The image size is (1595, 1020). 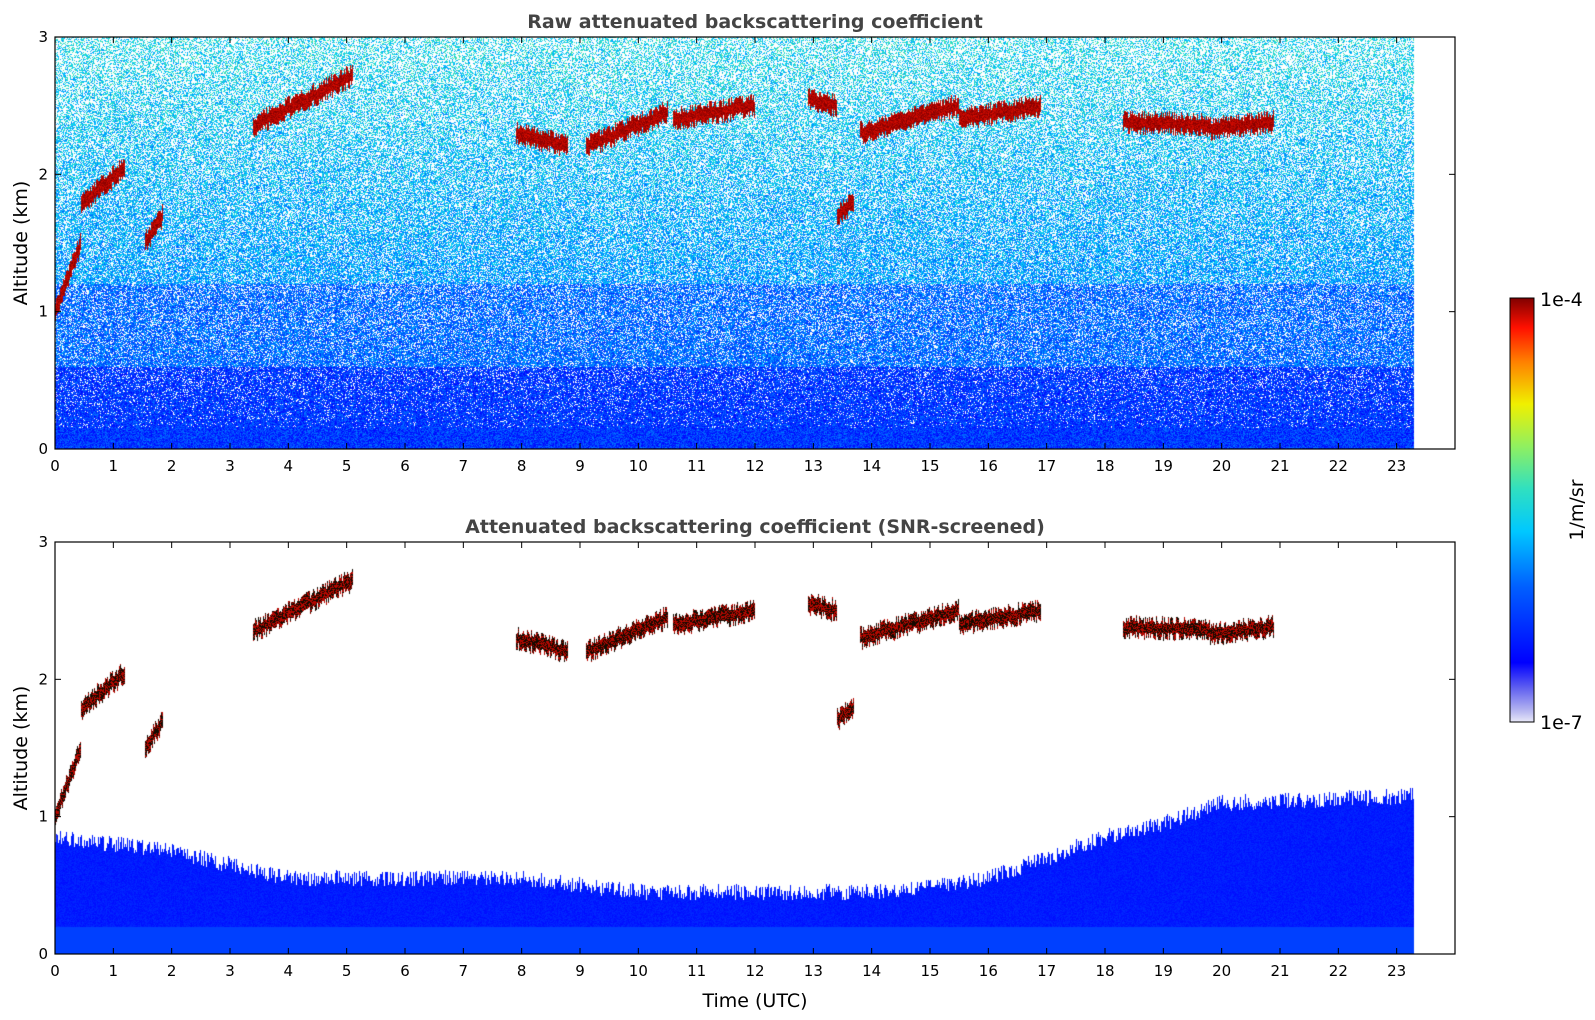 I want to click on colorbar-max-label: 1e-4, so click(x=1561, y=300).